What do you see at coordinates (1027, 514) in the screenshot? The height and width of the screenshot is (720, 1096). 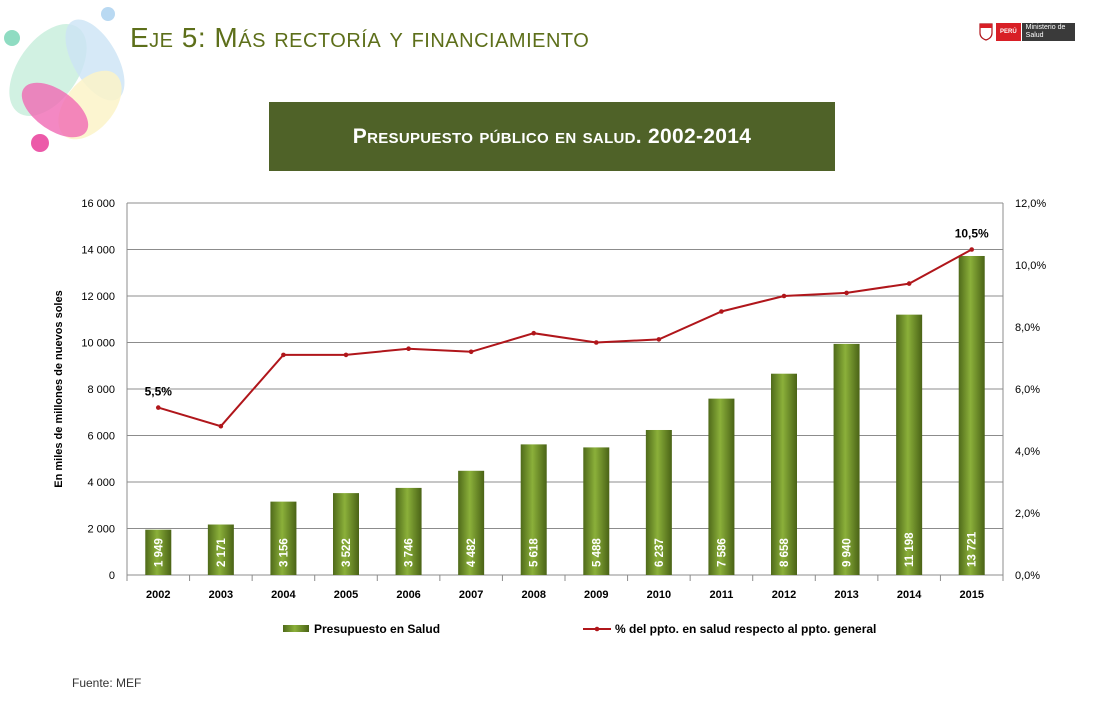 I see `y2-tick-label: 2,0%` at bounding box center [1027, 514].